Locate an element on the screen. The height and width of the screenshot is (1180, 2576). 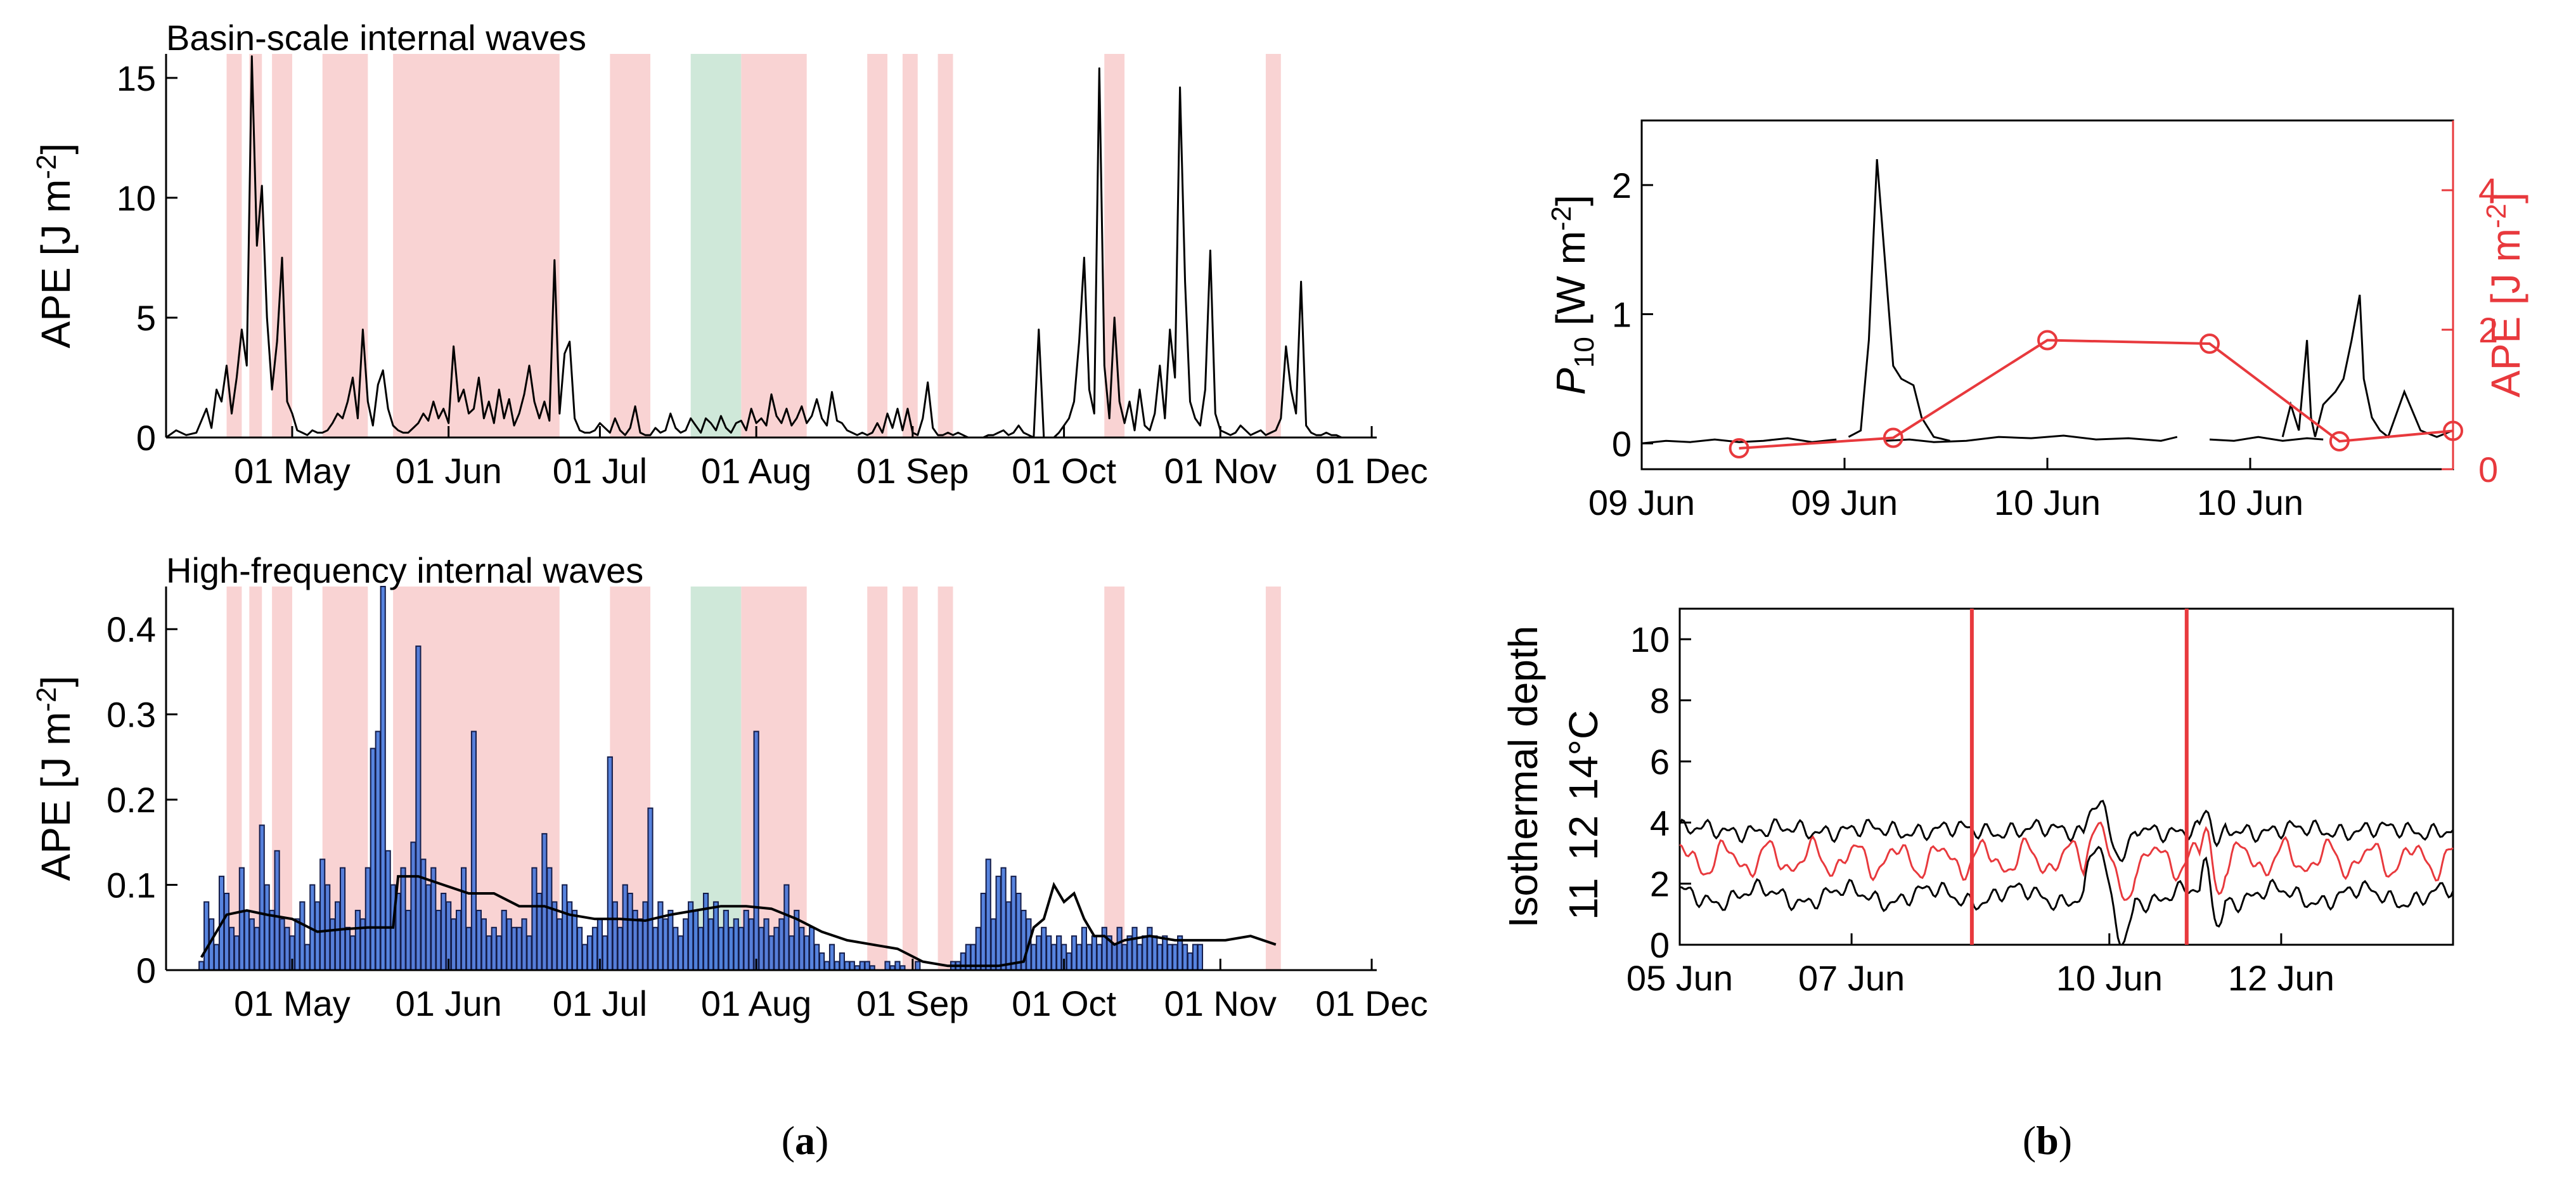
ape-series-line is located at coordinates (753, 247).